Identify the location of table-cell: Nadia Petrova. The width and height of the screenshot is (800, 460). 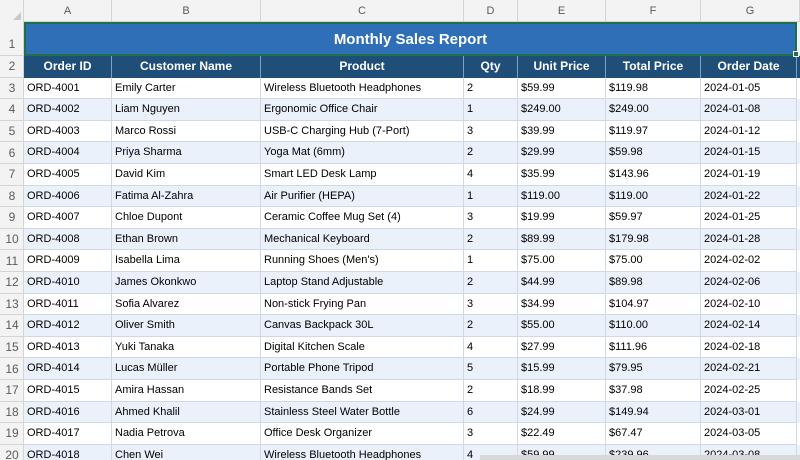
(186, 434).